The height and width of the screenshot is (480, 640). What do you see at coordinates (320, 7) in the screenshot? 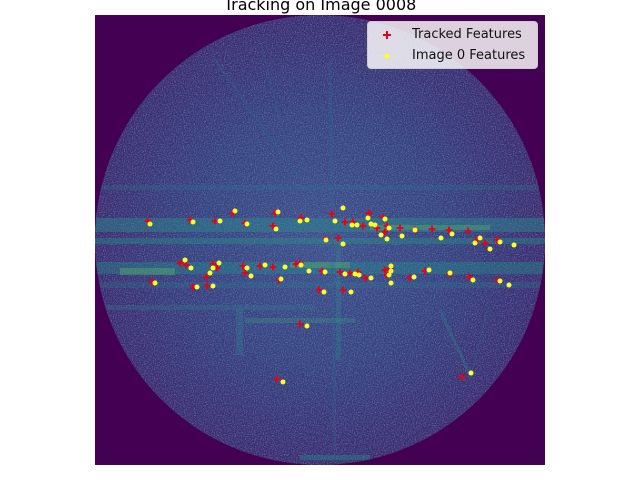
I see `plot-title: Tracking on Image 0008` at bounding box center [320, 7].